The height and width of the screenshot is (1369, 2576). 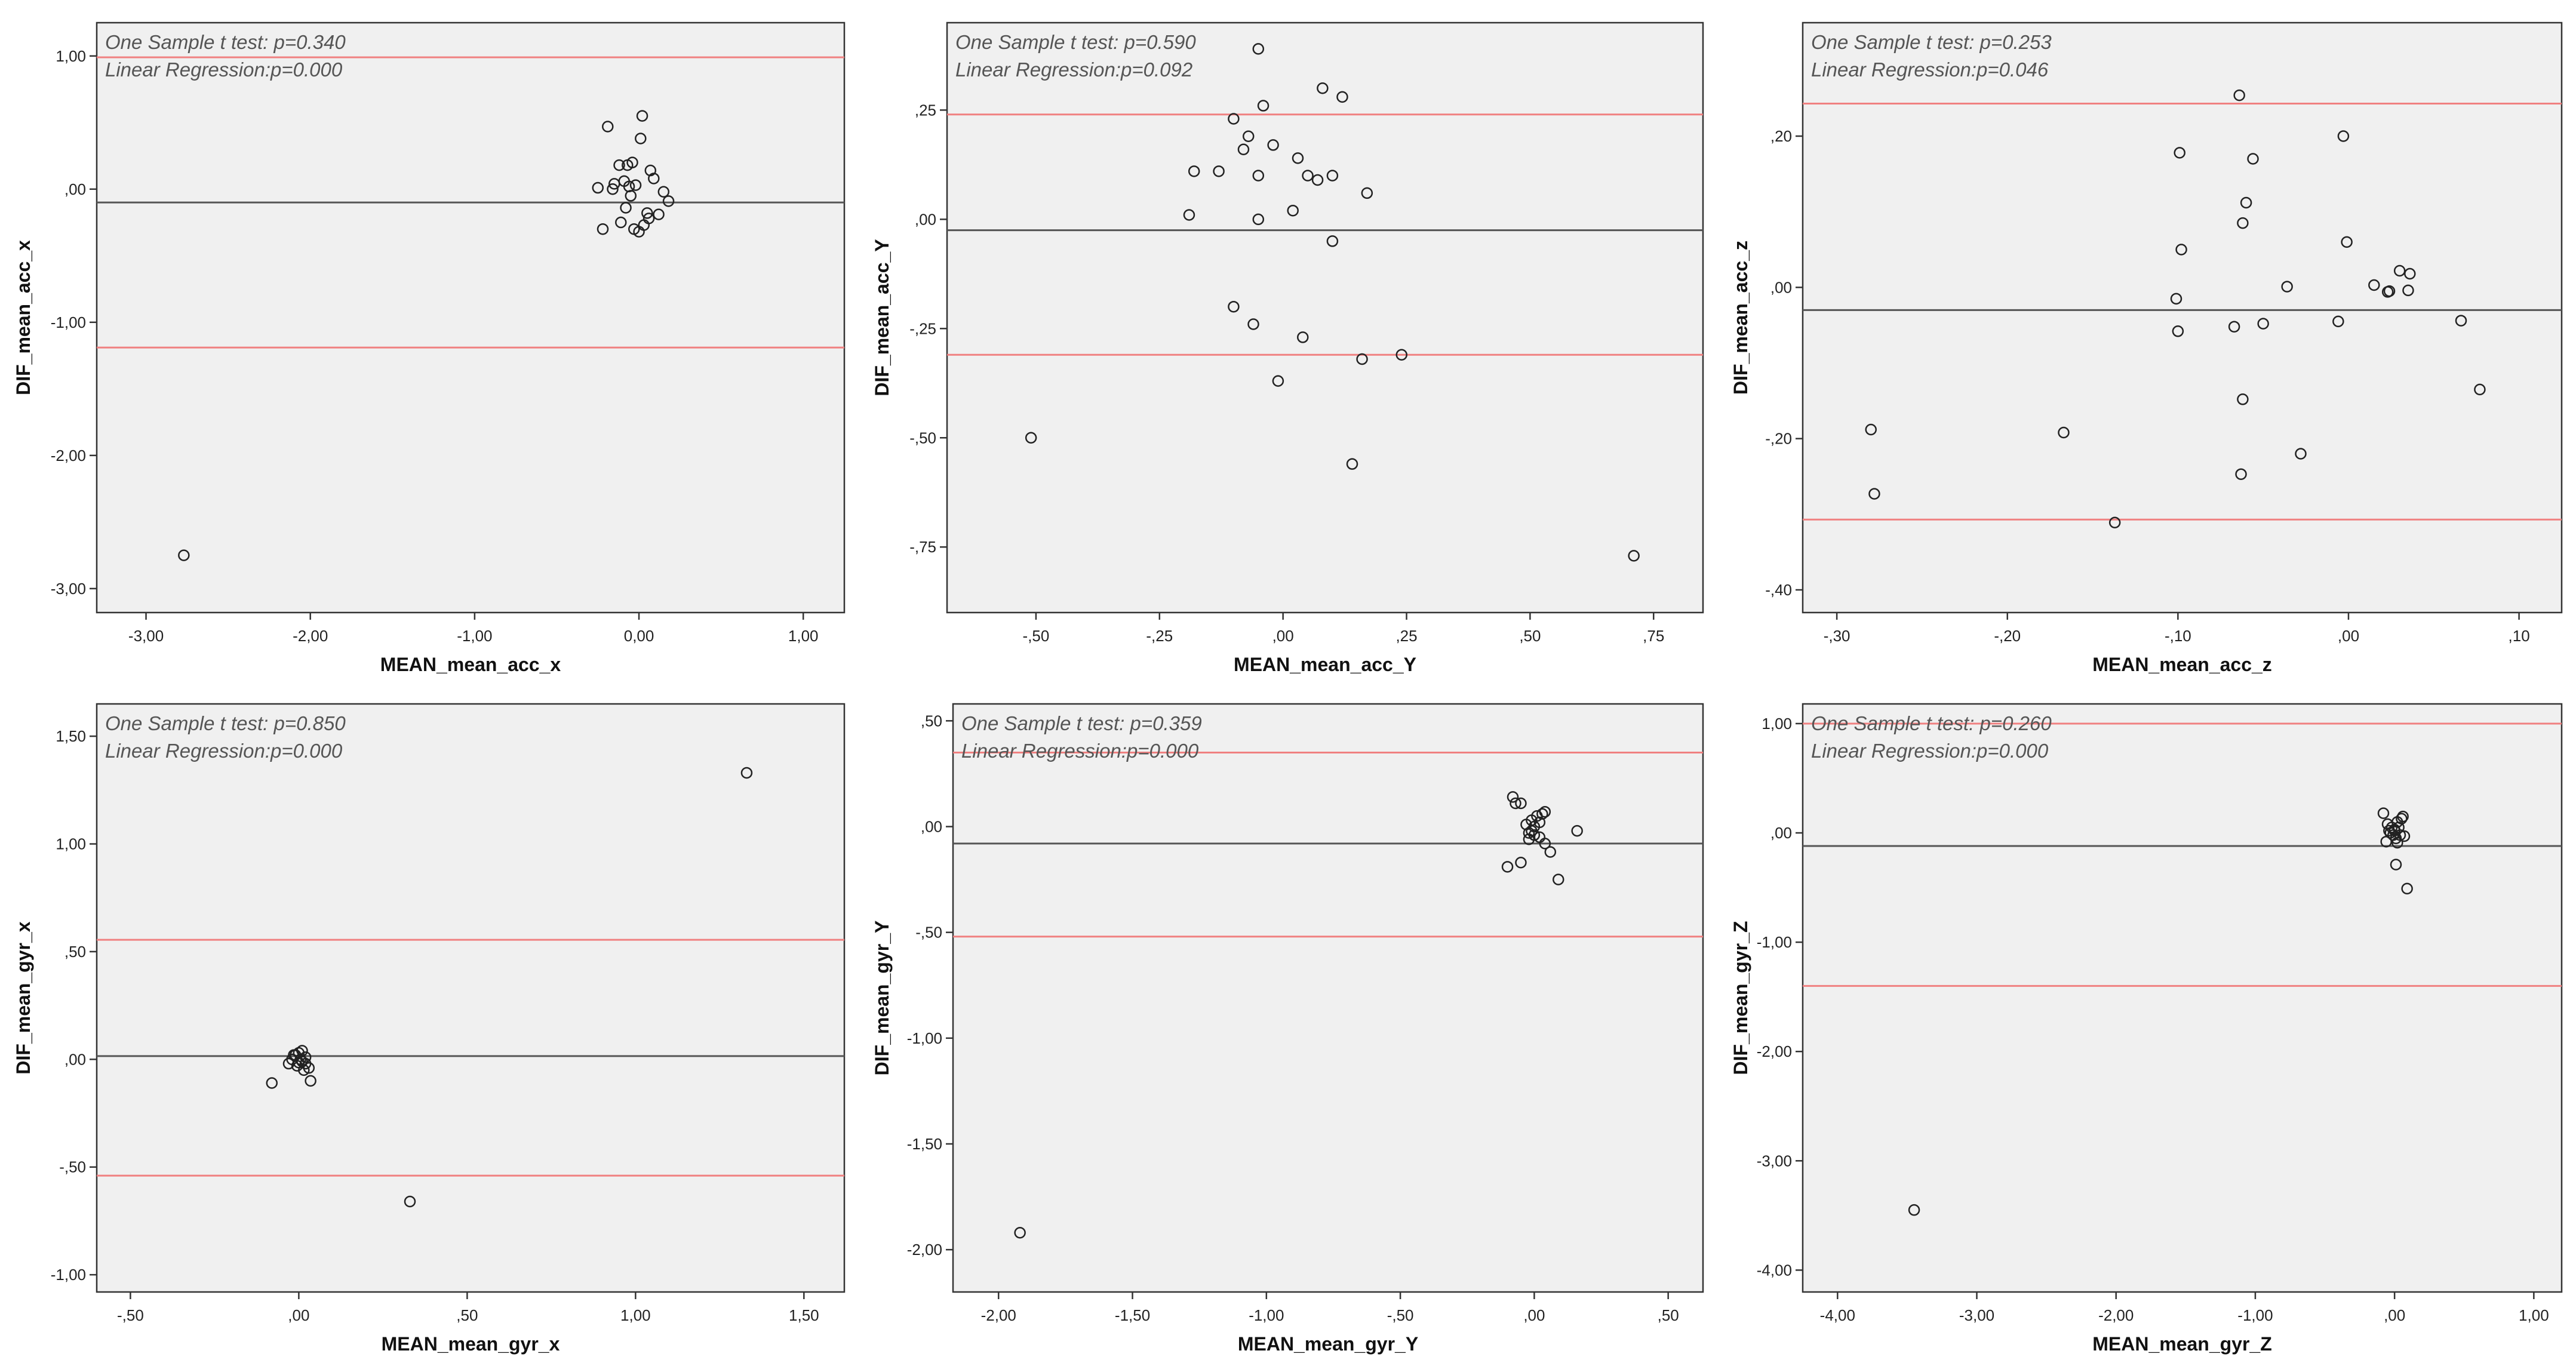 I want to click on x-tick: 1,50, so click(x=804, y=1308).